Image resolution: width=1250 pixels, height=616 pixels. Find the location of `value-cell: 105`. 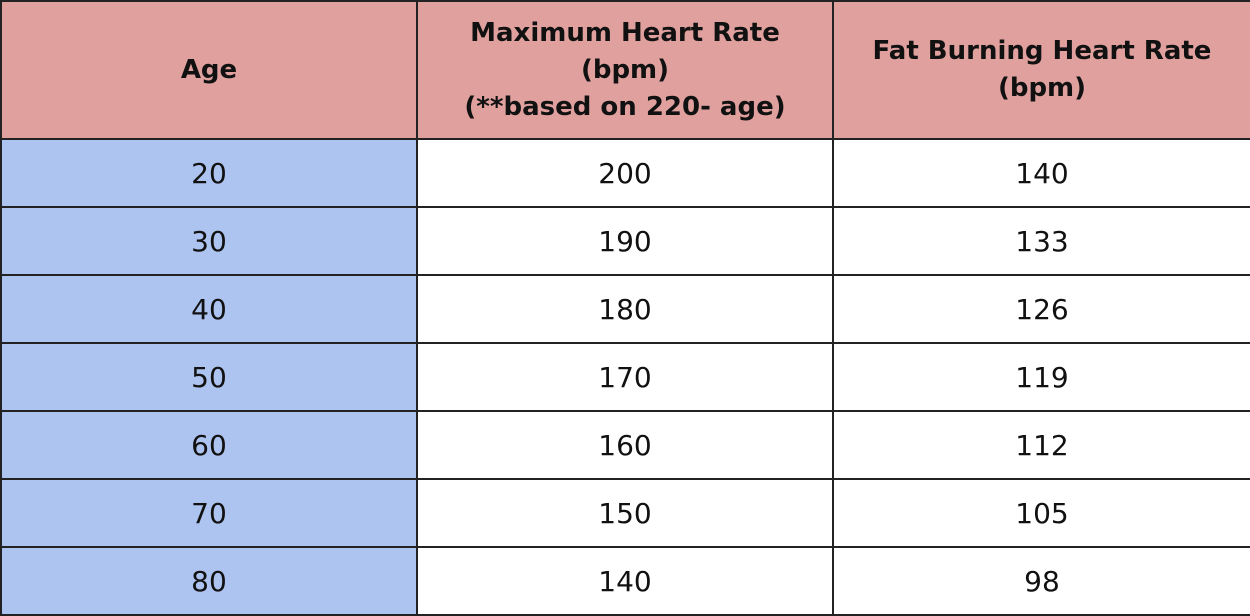

value-cell: 105 is located at coordinates (1041, 513).